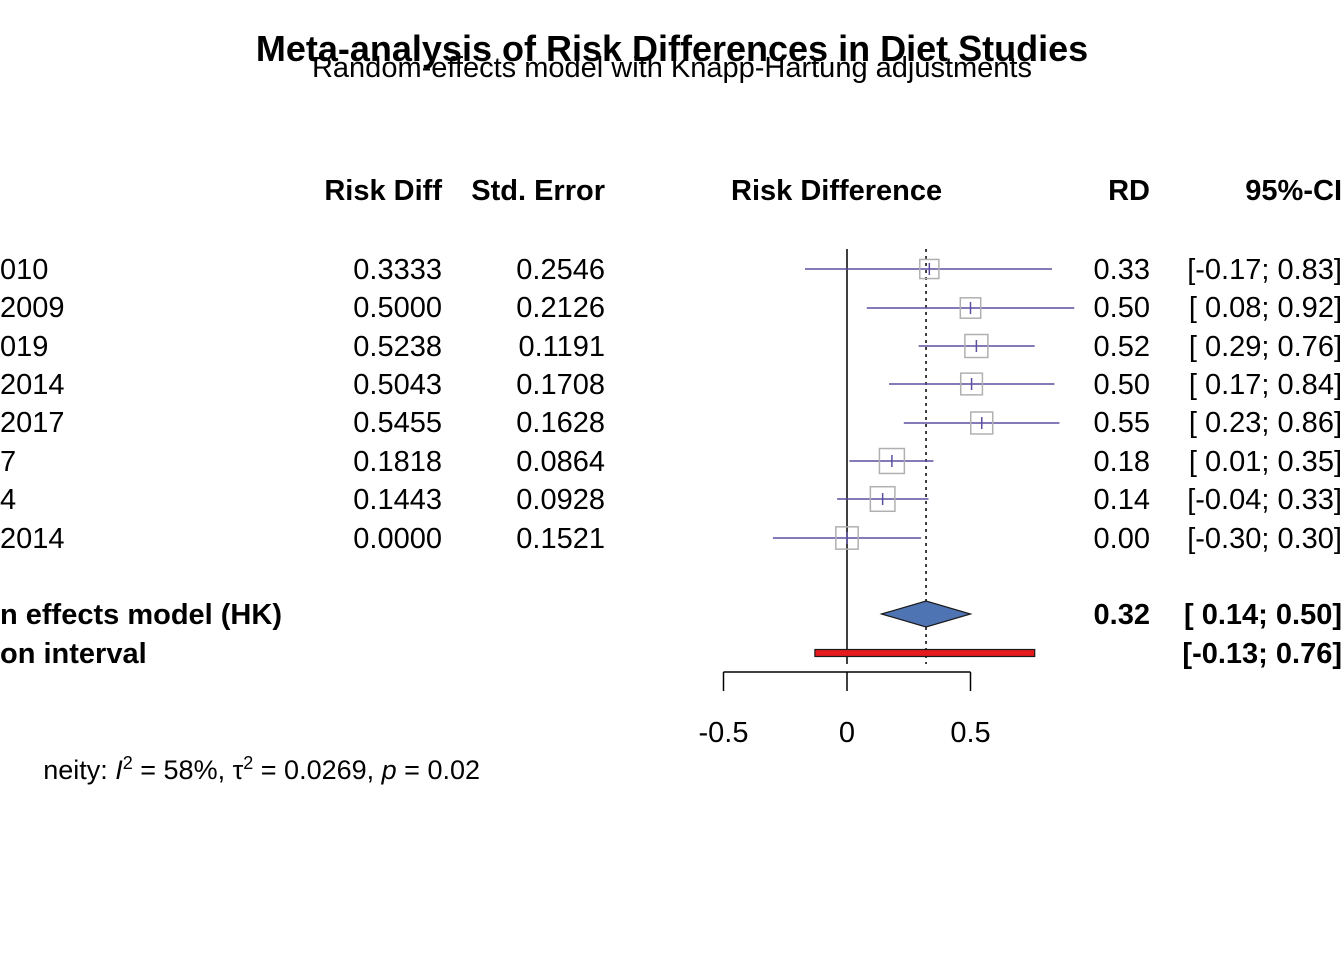 The image size is (1344, 960). I want to click on tau-value: = 0.0269,, so click(317, 770).